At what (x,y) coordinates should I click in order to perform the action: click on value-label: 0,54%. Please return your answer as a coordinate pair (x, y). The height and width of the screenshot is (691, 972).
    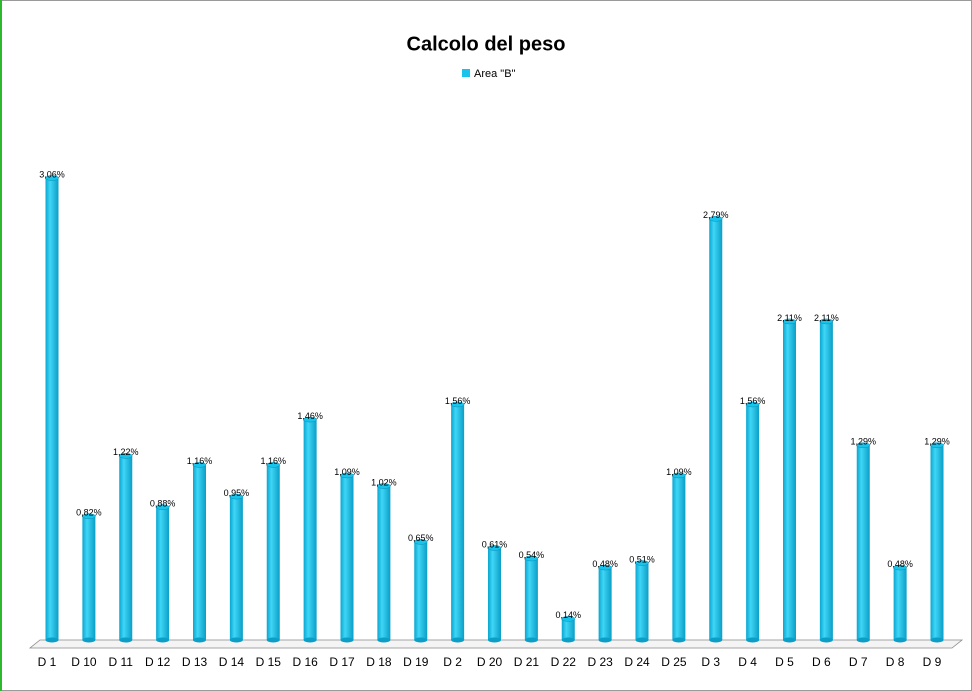
    Looking at the image, I should click on (532, 555).